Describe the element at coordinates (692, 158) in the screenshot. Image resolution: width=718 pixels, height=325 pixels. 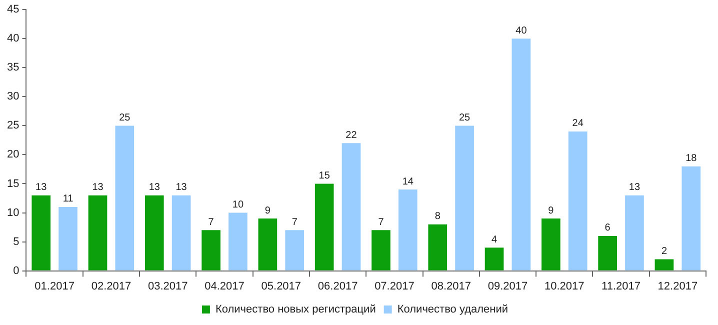
I see `data-label: 18` at that location.